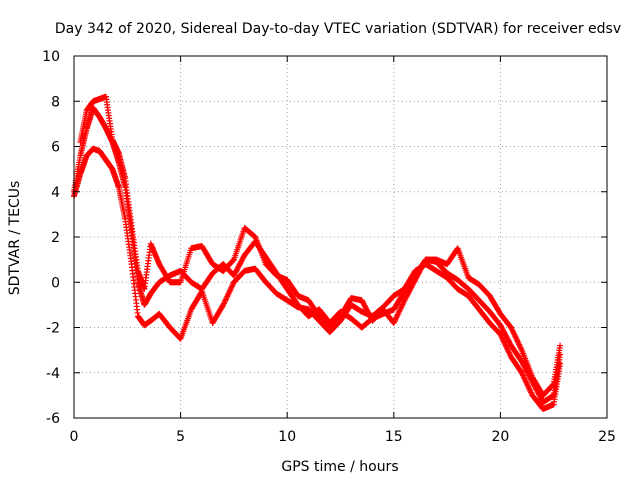  What do you see at coordinates (55, 283) in the screenshot?
I see `y-tick-label: 0` at bounding box center [55, 283].